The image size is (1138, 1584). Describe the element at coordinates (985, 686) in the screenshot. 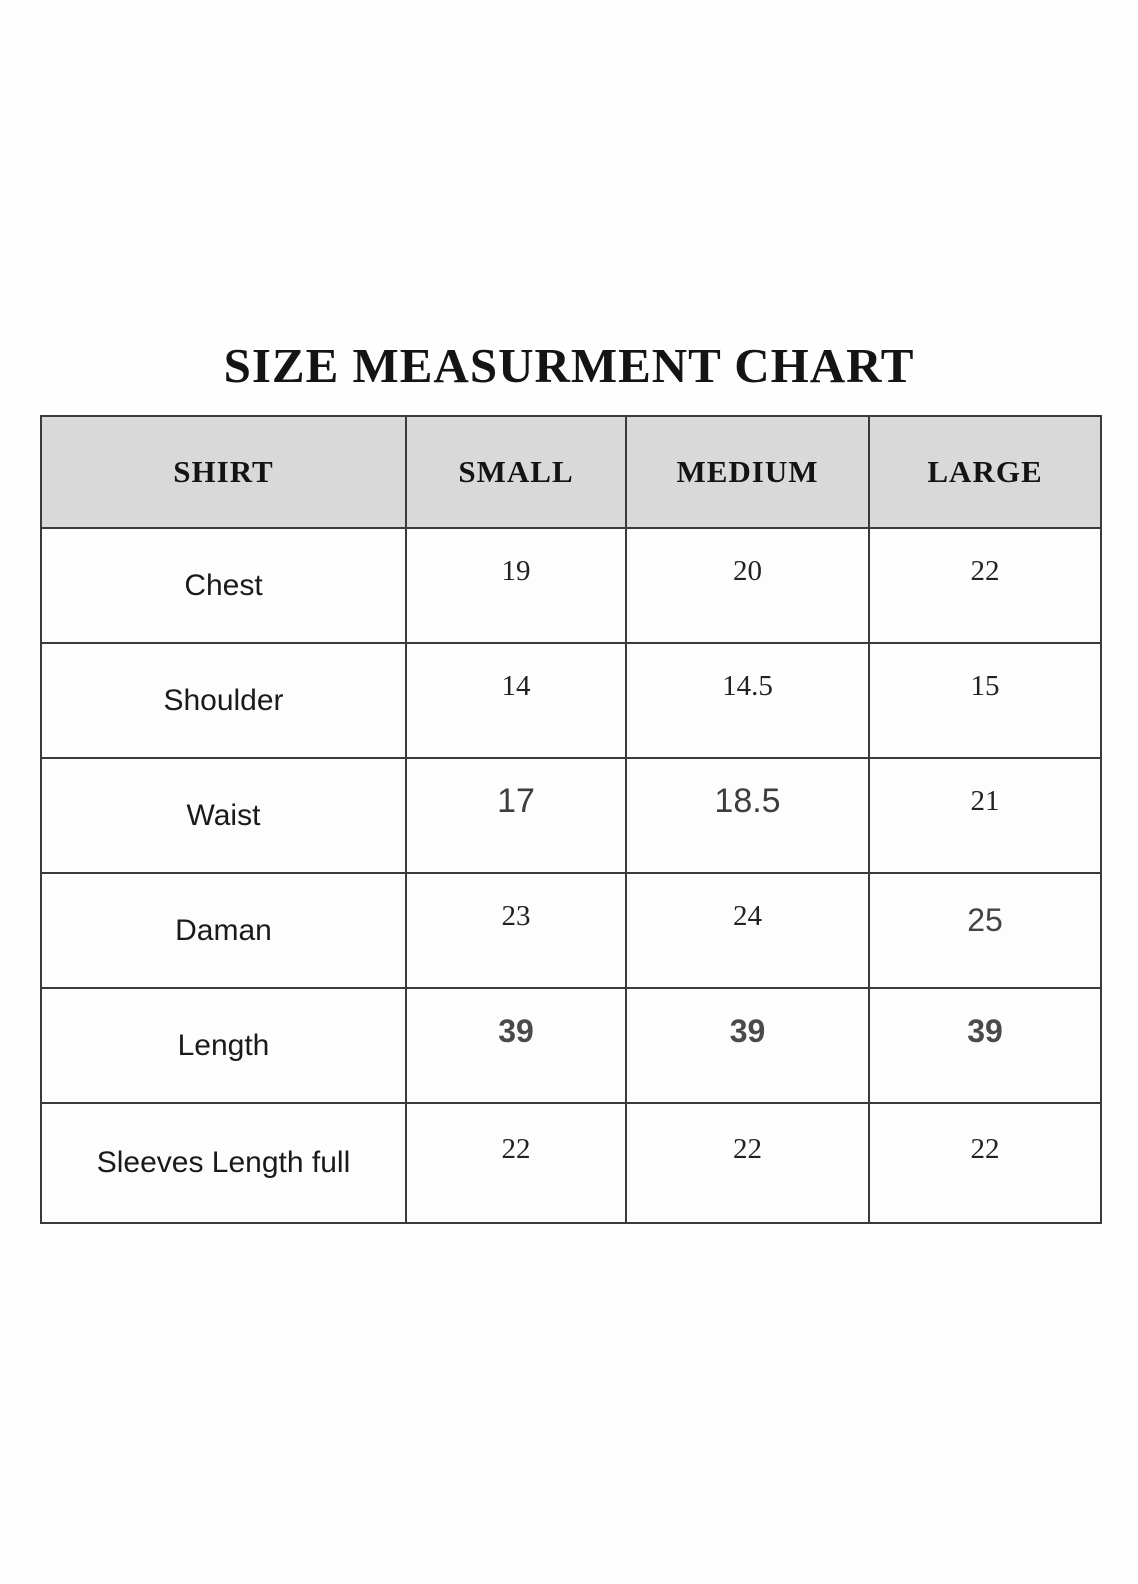

I see `value-text: 15` at that location.